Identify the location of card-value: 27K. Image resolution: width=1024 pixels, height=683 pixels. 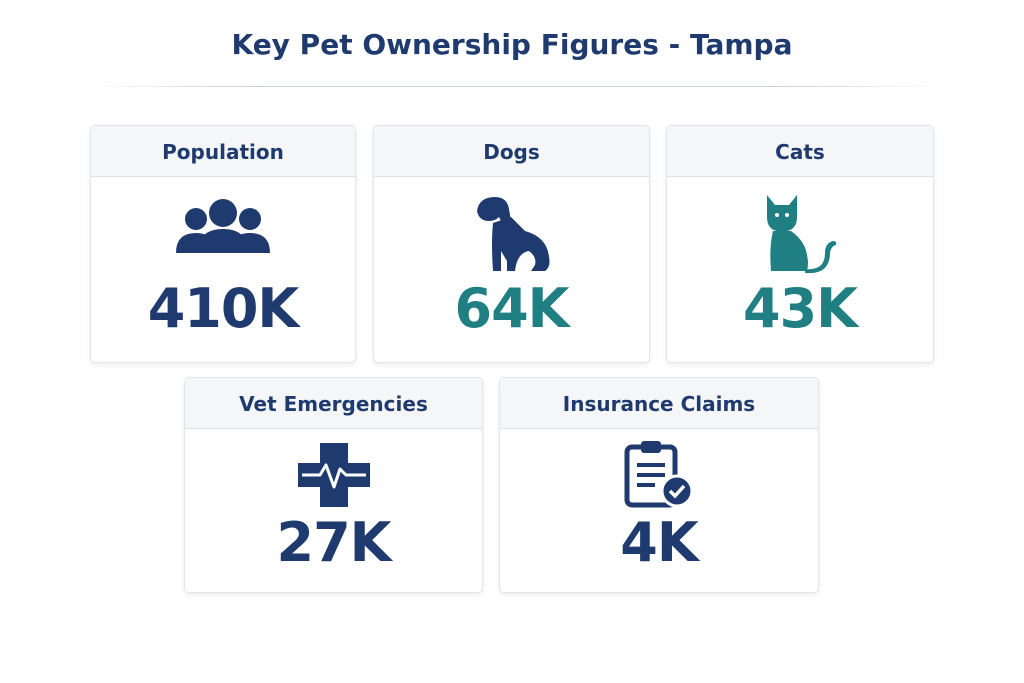
(334, 542).